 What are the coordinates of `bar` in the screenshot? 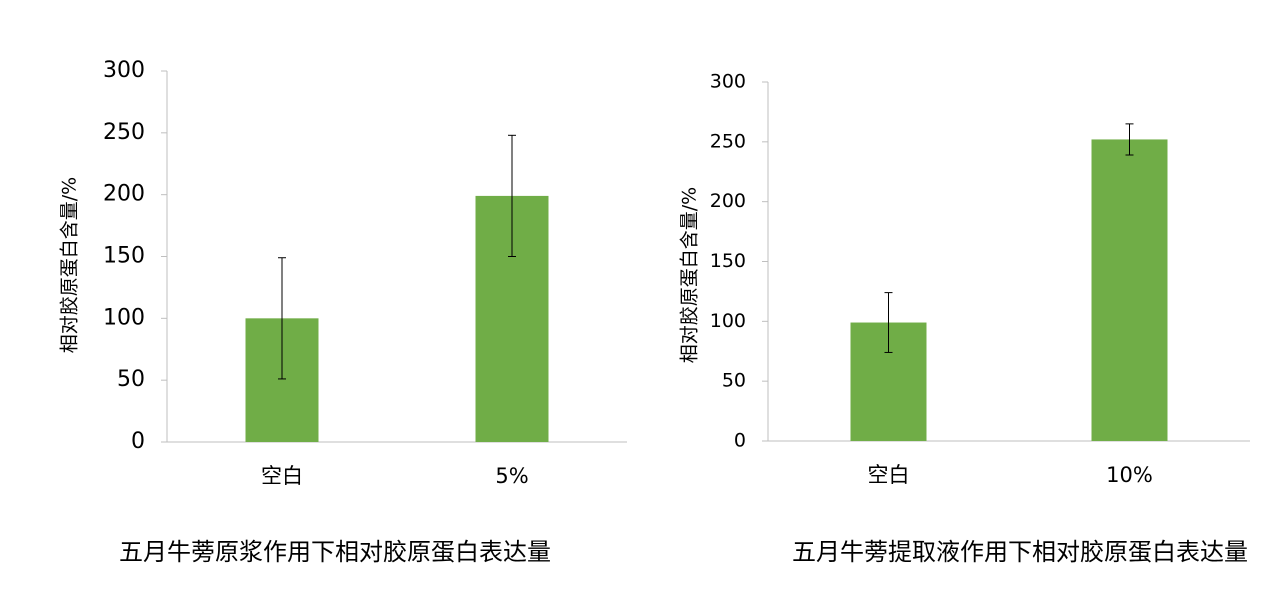 It's located at (1129, 290).